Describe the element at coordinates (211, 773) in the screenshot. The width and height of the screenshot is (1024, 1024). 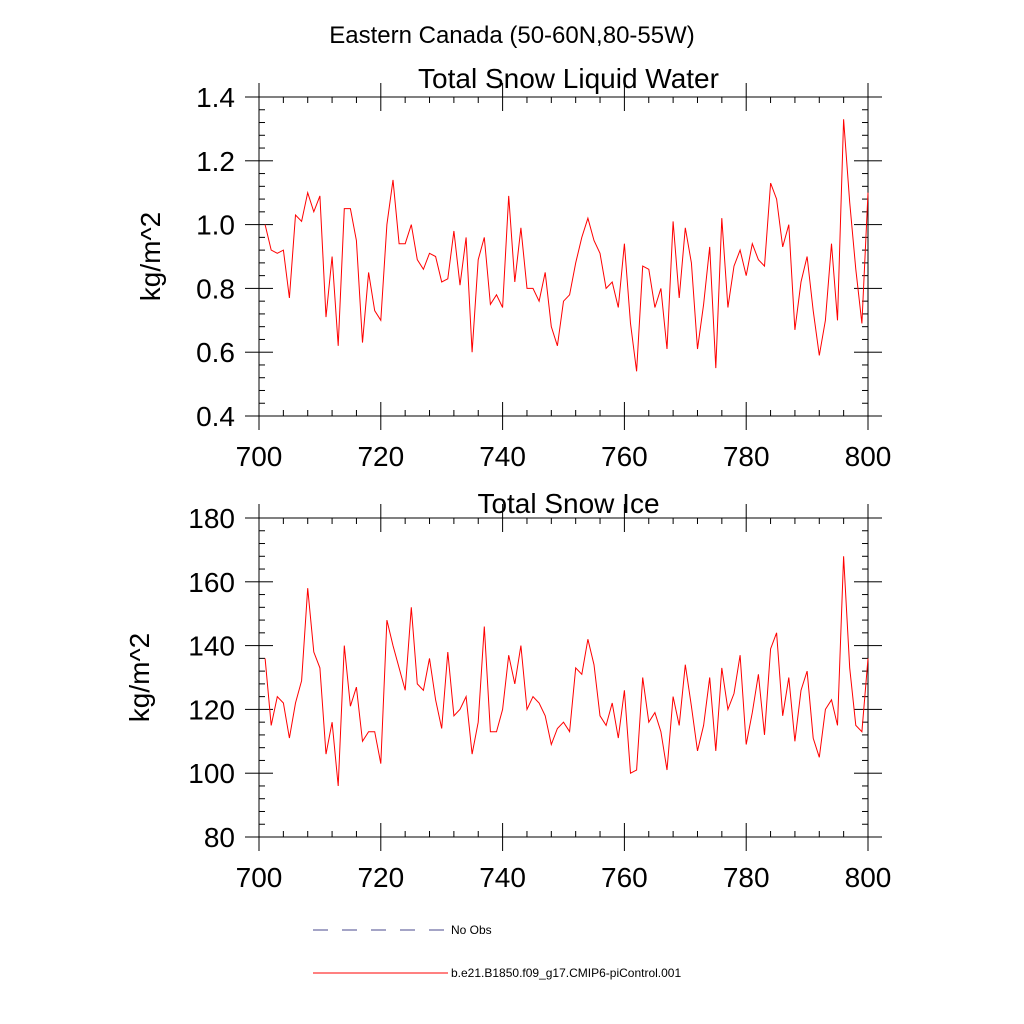
I see `y-tick-label: 100` at that location.